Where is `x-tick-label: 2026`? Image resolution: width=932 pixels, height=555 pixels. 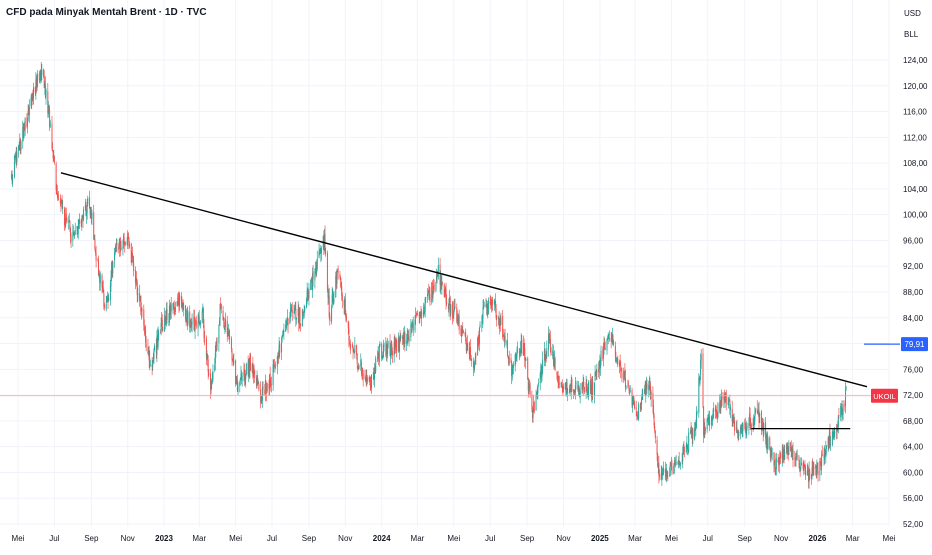 x-tick-label: 2026 is located at coordinates (818, 538).